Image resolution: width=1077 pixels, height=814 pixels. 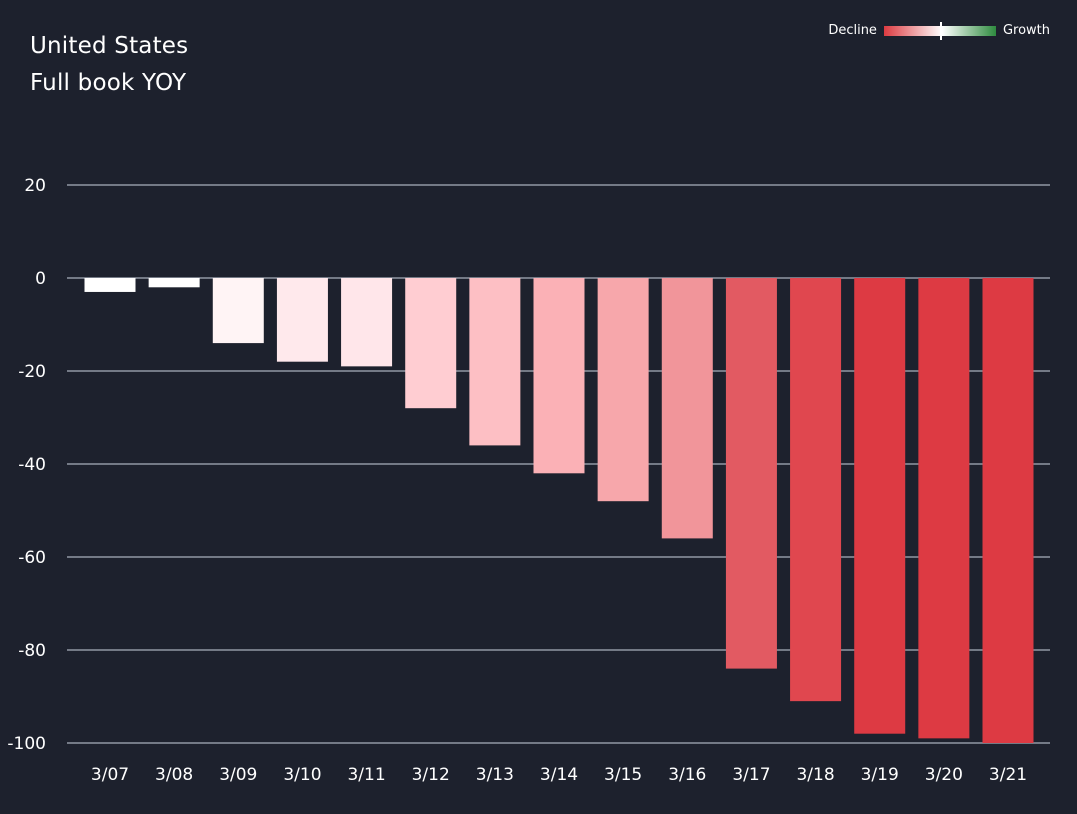 What do you see at coordinates (109, 65) in the screenshot?
I see `chart-title-block: United States Full book YOY` at bounding box center [109, 65].